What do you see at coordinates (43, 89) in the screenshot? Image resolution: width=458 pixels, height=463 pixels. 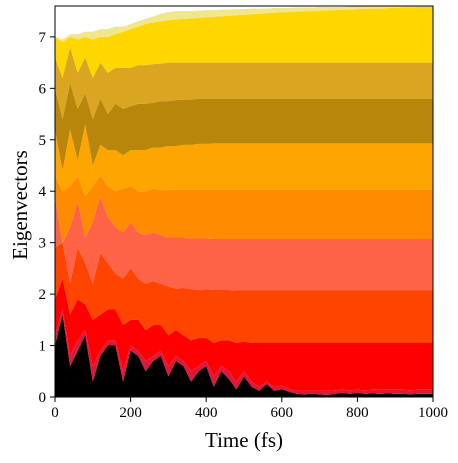 I see `y-tick-label: 6` at bounding box center [43, 89].